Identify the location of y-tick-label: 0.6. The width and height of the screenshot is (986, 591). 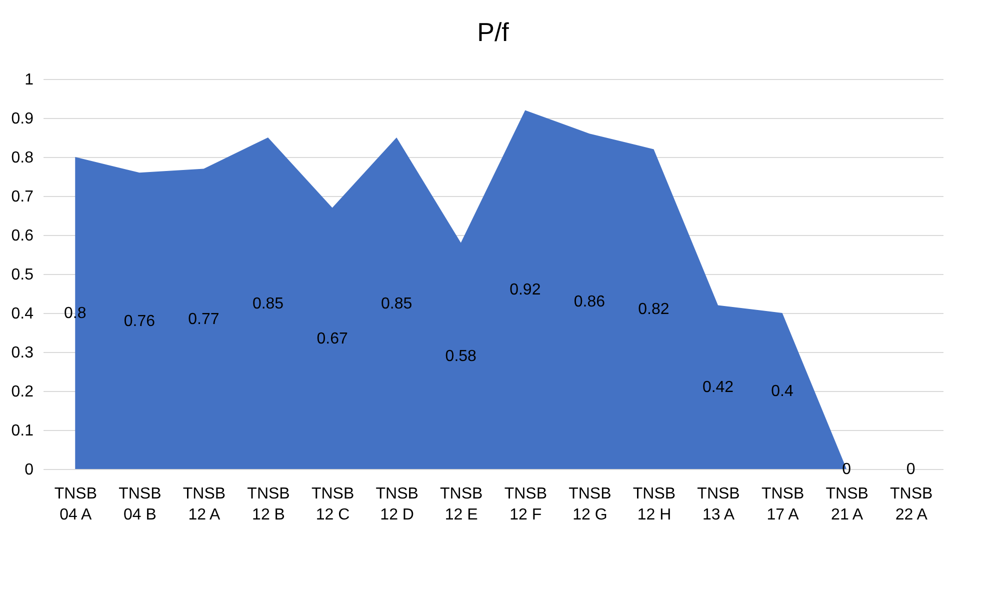
(22, 236).